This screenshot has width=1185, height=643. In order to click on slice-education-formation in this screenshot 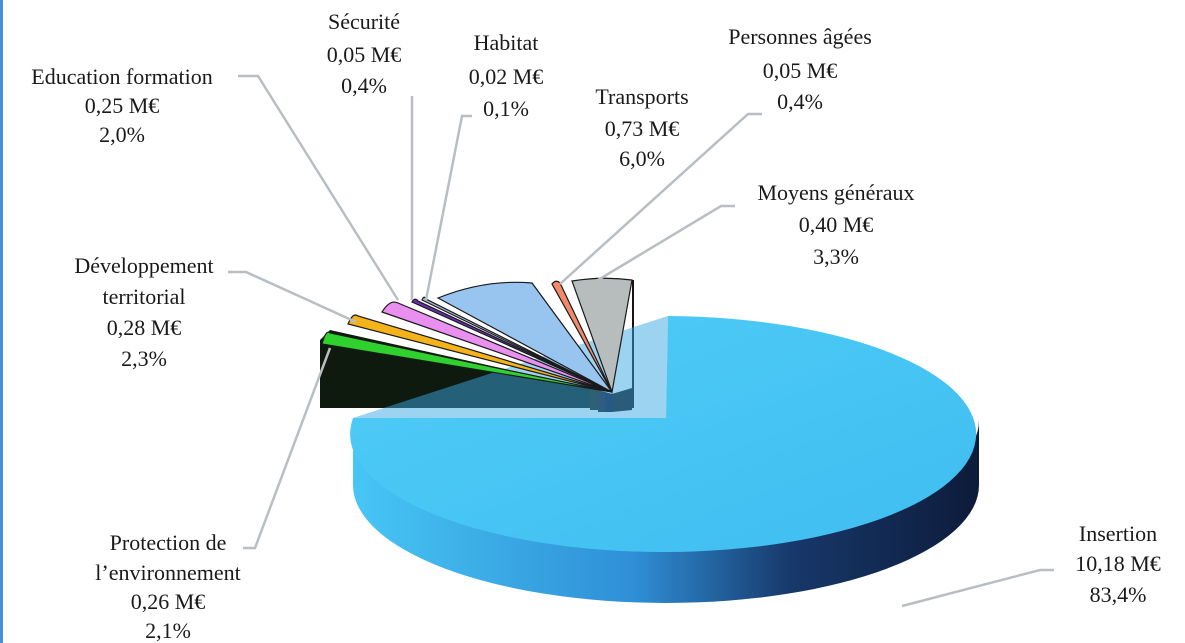, I will do `click(497, 347)`.